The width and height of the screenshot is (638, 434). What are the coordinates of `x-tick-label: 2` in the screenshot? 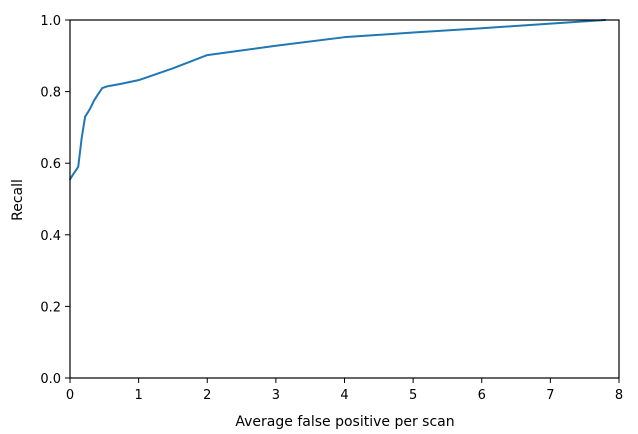 It's located at (207, 395).